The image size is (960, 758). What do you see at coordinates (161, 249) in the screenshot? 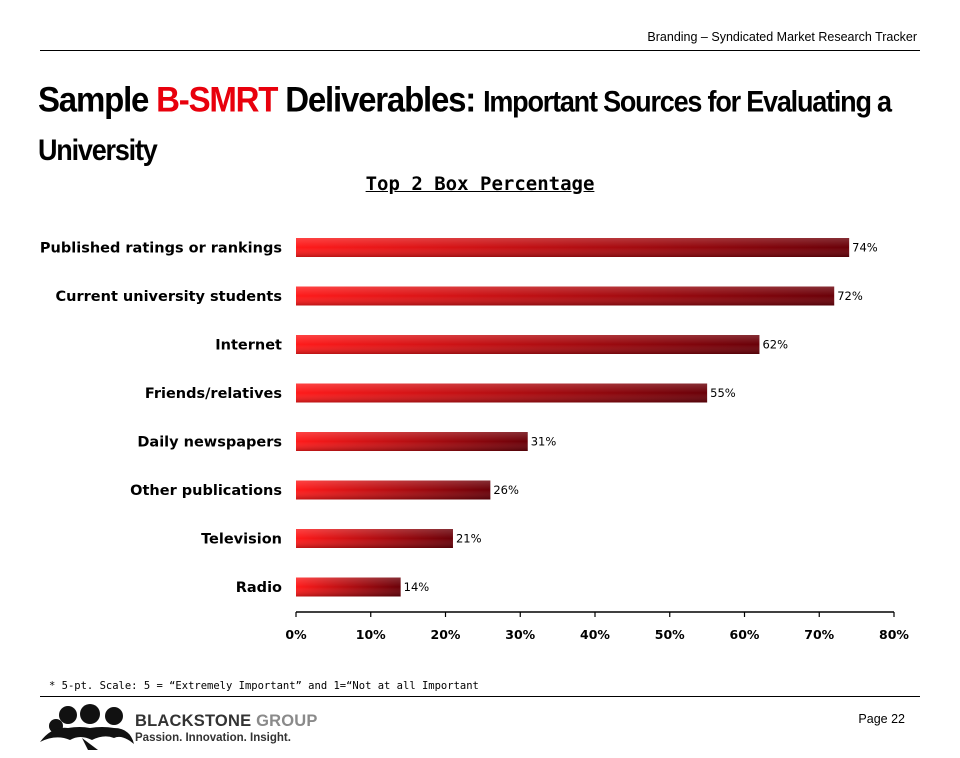
I see `category-label: Published ratings or rankings` at bounding box center [161, 249].